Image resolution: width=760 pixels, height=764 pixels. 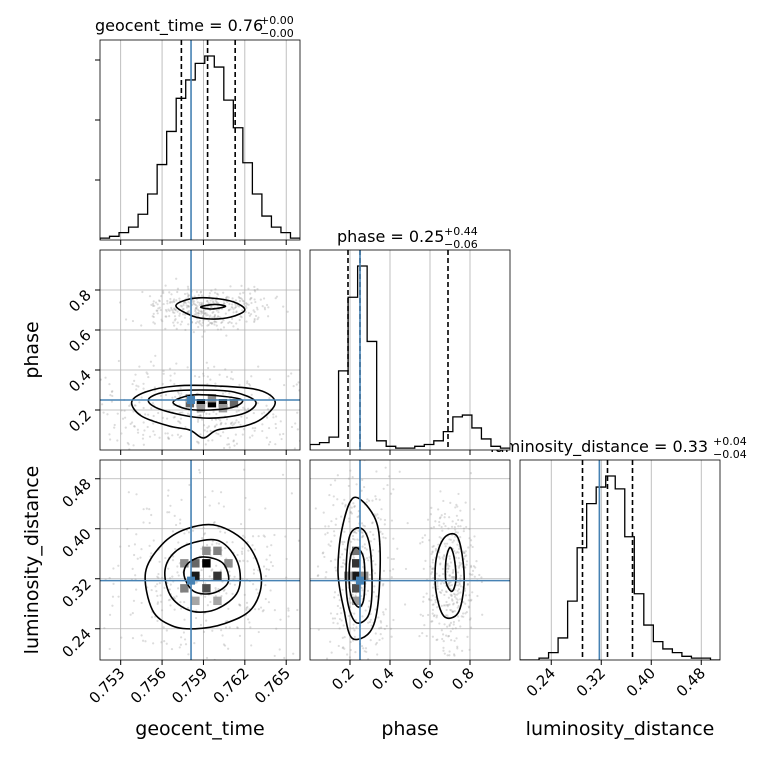 I want to click on y-tick-label-luminosity_distance-1: 0.32, so click(x=76, y=593).